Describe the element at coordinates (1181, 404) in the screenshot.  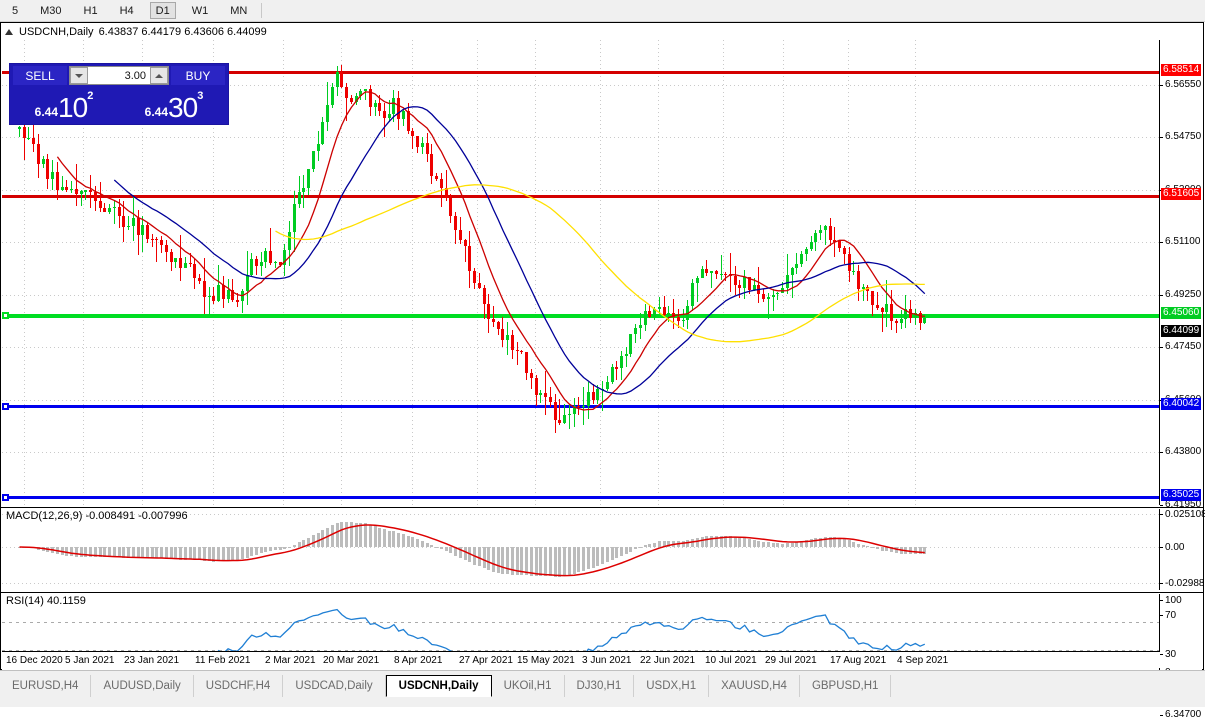
I see `price-tag-blue: 6.40042` at that location.